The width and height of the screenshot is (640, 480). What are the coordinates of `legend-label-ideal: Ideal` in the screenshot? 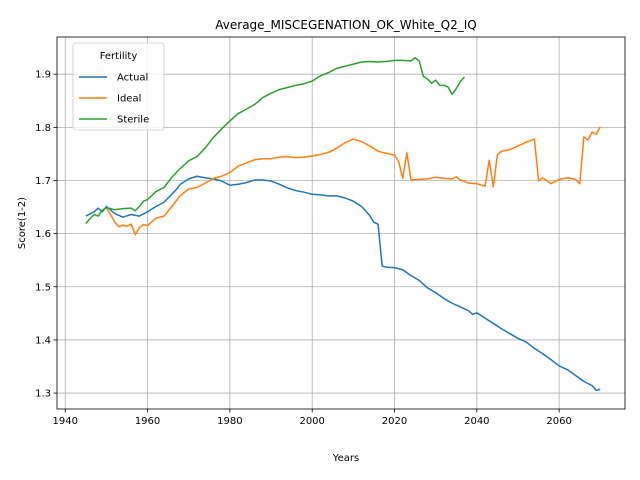 It's located at (129, 99).